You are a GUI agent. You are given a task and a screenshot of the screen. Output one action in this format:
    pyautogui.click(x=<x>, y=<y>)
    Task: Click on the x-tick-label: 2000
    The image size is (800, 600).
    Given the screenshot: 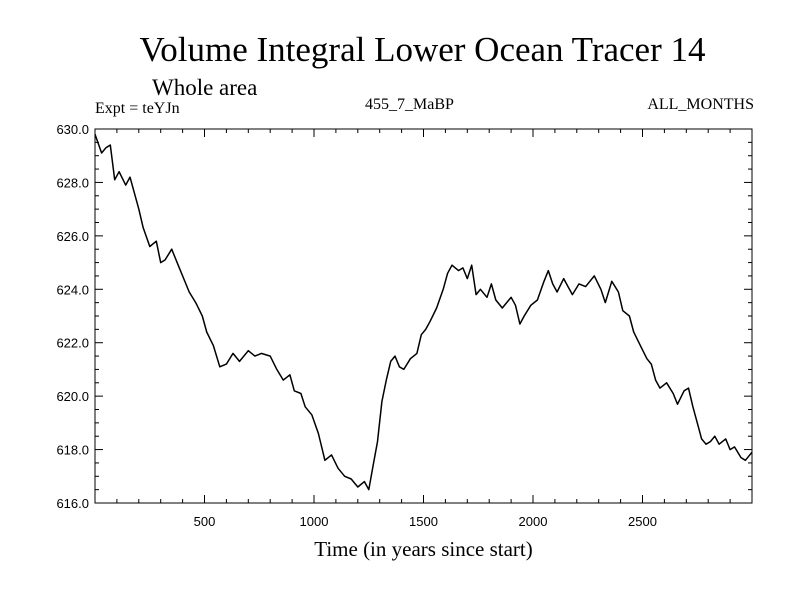 What is the action you would take?
    pyautogui.click(x=533, y=521)
    